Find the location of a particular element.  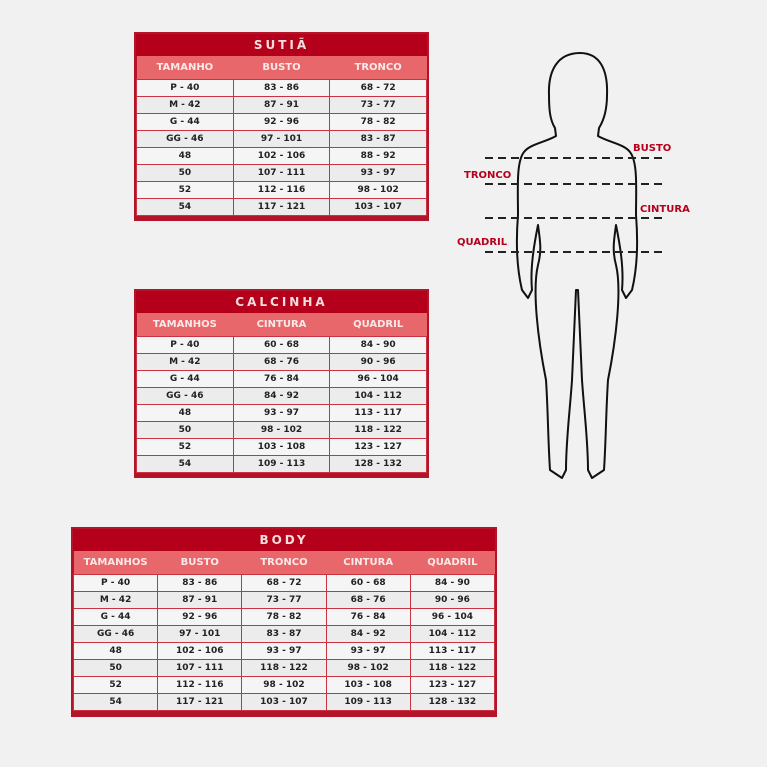

table-row: GG - 46 97 - 101 83 - 87 84 - 92 104 - 112 is located at coordinates (284, 634).